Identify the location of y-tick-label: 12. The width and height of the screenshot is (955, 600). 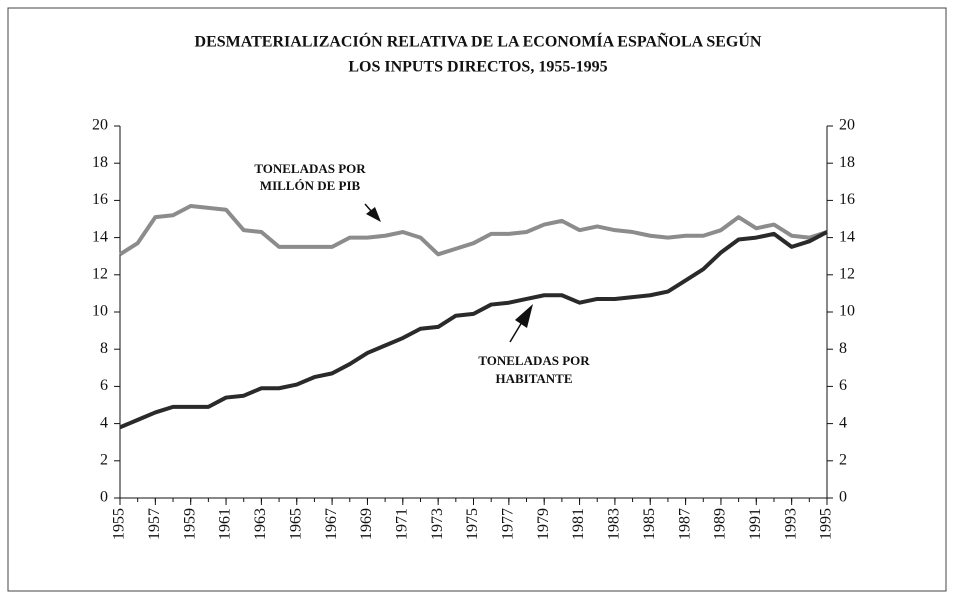
(100, 273).